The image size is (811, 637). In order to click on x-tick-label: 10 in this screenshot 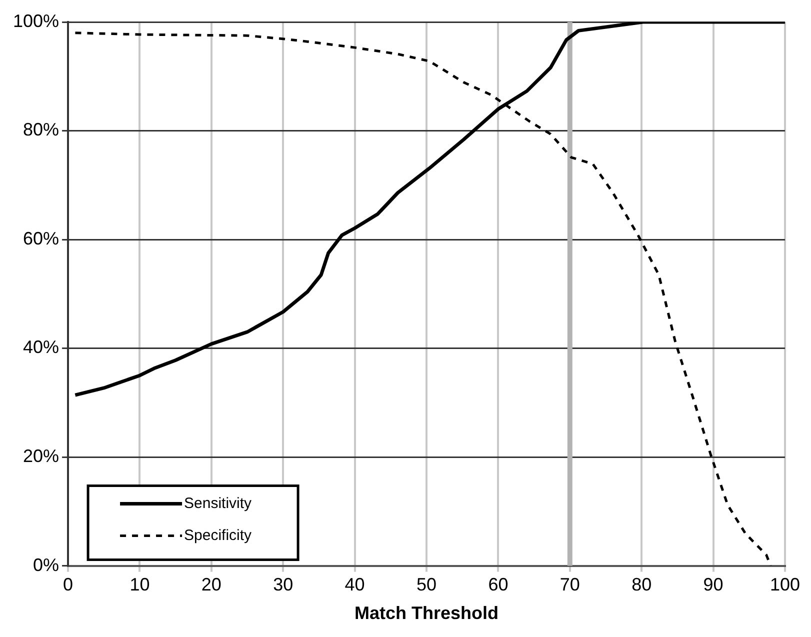, I will do `click(140, 584)`.